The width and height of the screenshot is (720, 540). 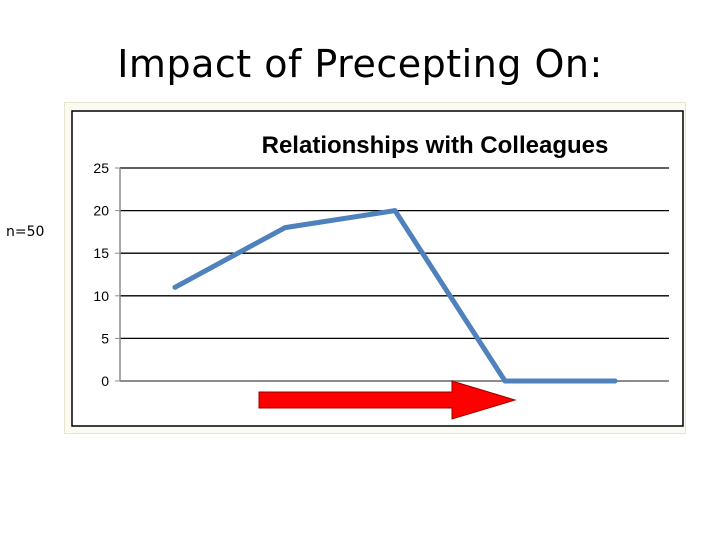 What do you see at coordinates (387, 400) in the screenshot?
I see `trend-arrow` at bounding box center [387, 400].